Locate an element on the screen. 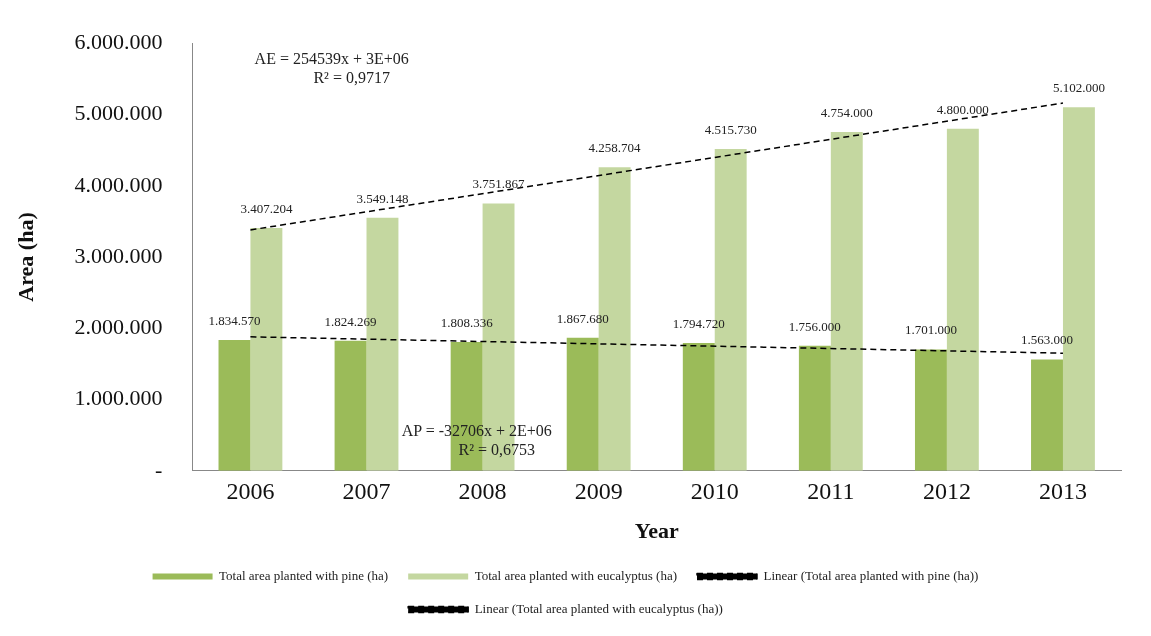 This screenshot has width=1151, height=636. data-label: 1.563.000 is located at coordinates (1047, 340).